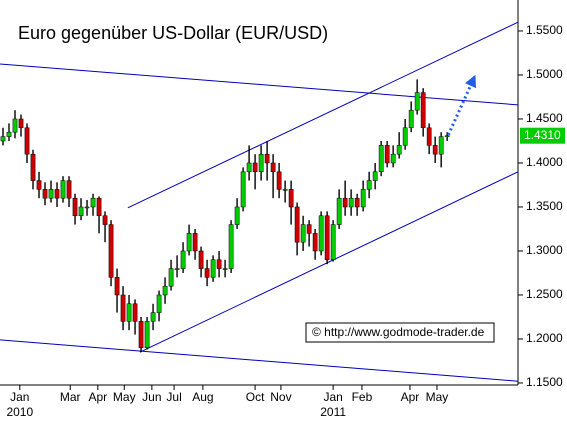 The height and width of the screenshot is (427, 567). What do you see at coordinates (173, 397) in the screenshot?
I see `x-tick-label: Jul` at bounding box center [173, 397].